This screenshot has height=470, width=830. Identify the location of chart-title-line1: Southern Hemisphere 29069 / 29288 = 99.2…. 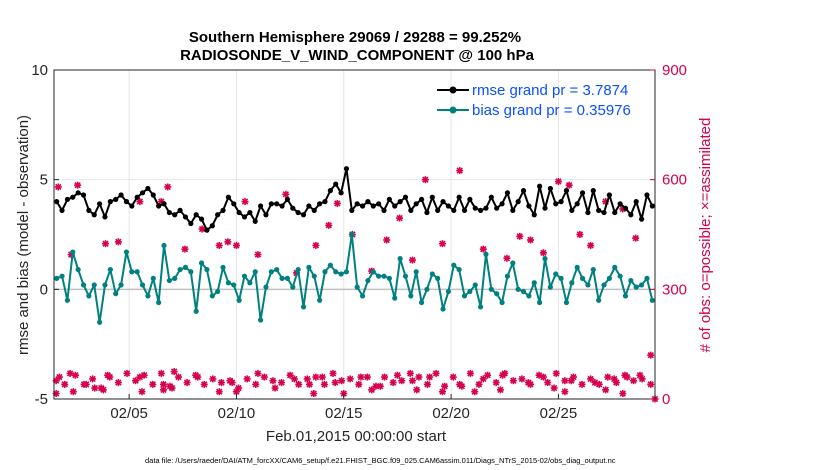
(355, 37).